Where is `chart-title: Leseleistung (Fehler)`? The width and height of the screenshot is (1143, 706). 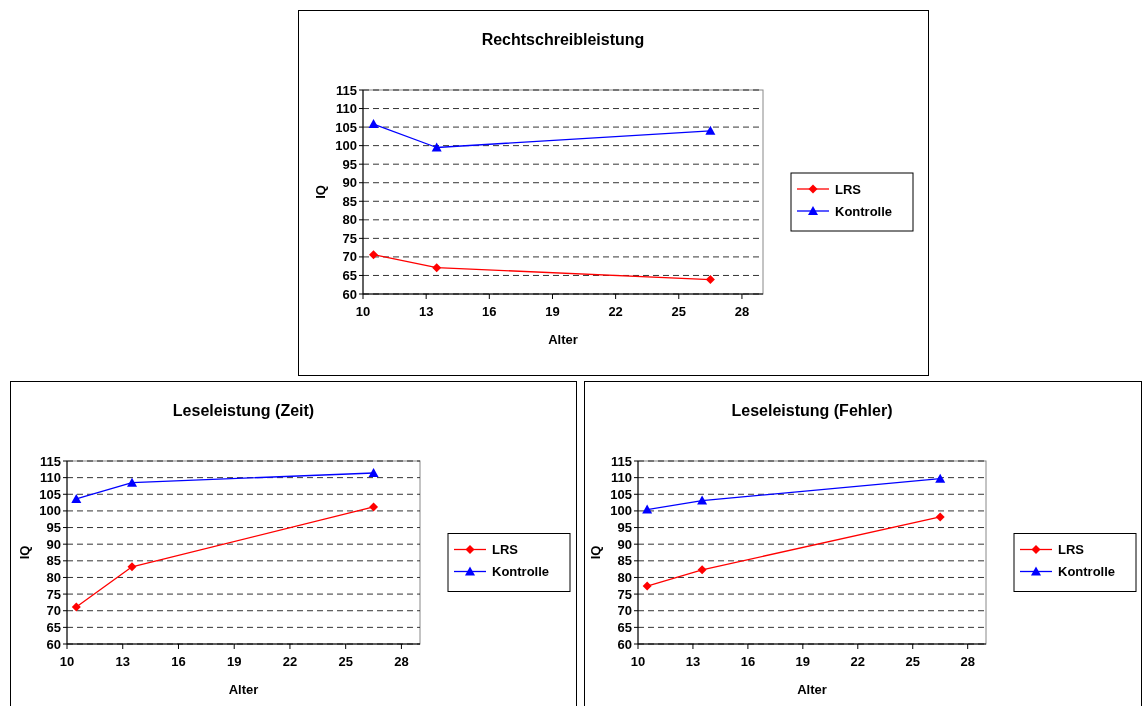 chart-title: Leseleistung (Fehler) is located at coordinates (812, 410).